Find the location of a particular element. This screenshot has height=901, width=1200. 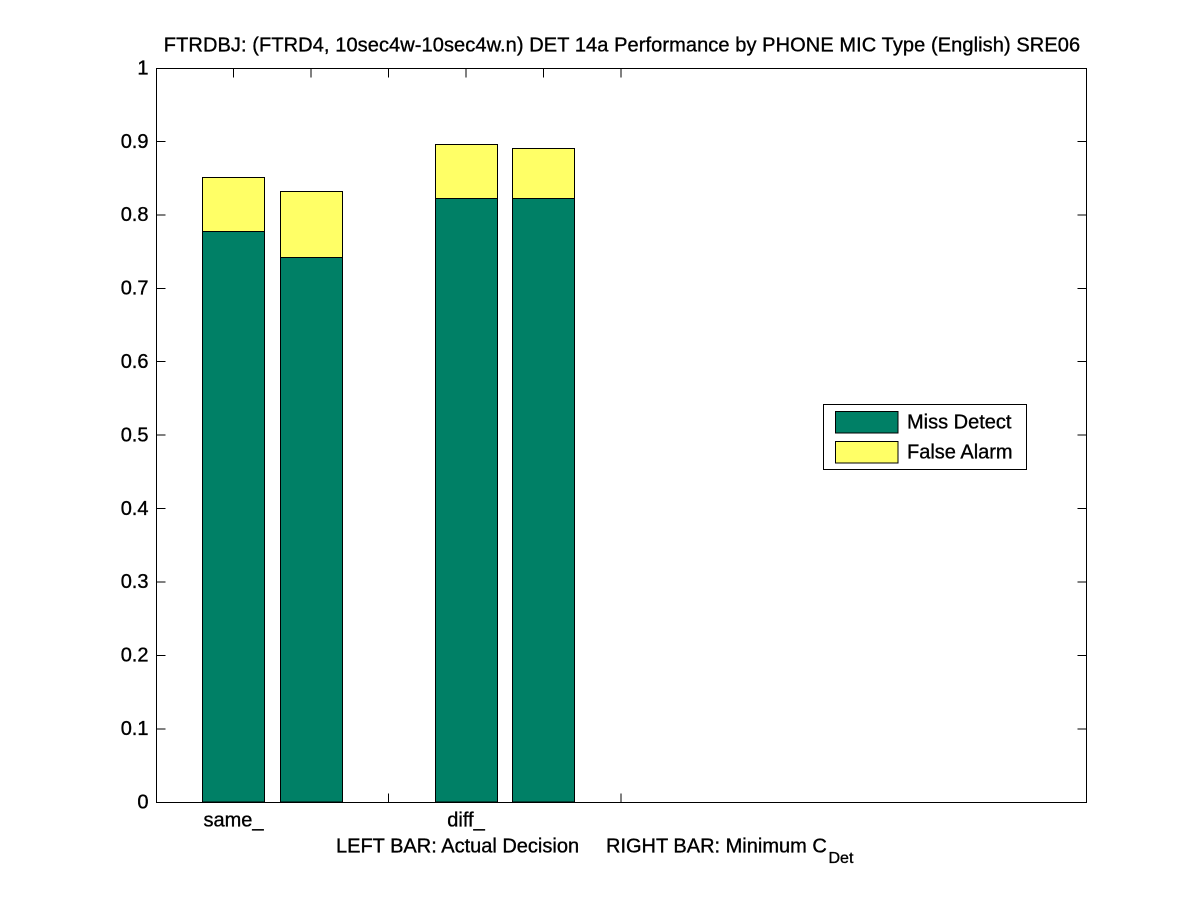

svg-text: Miss Detect is located at coordinates (959, 423).